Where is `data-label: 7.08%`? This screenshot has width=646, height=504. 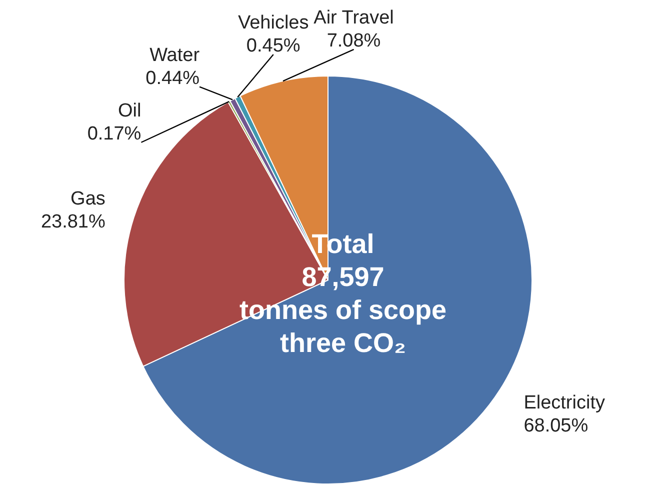 data-label: 7.08% is located at coordinates (353, 41).